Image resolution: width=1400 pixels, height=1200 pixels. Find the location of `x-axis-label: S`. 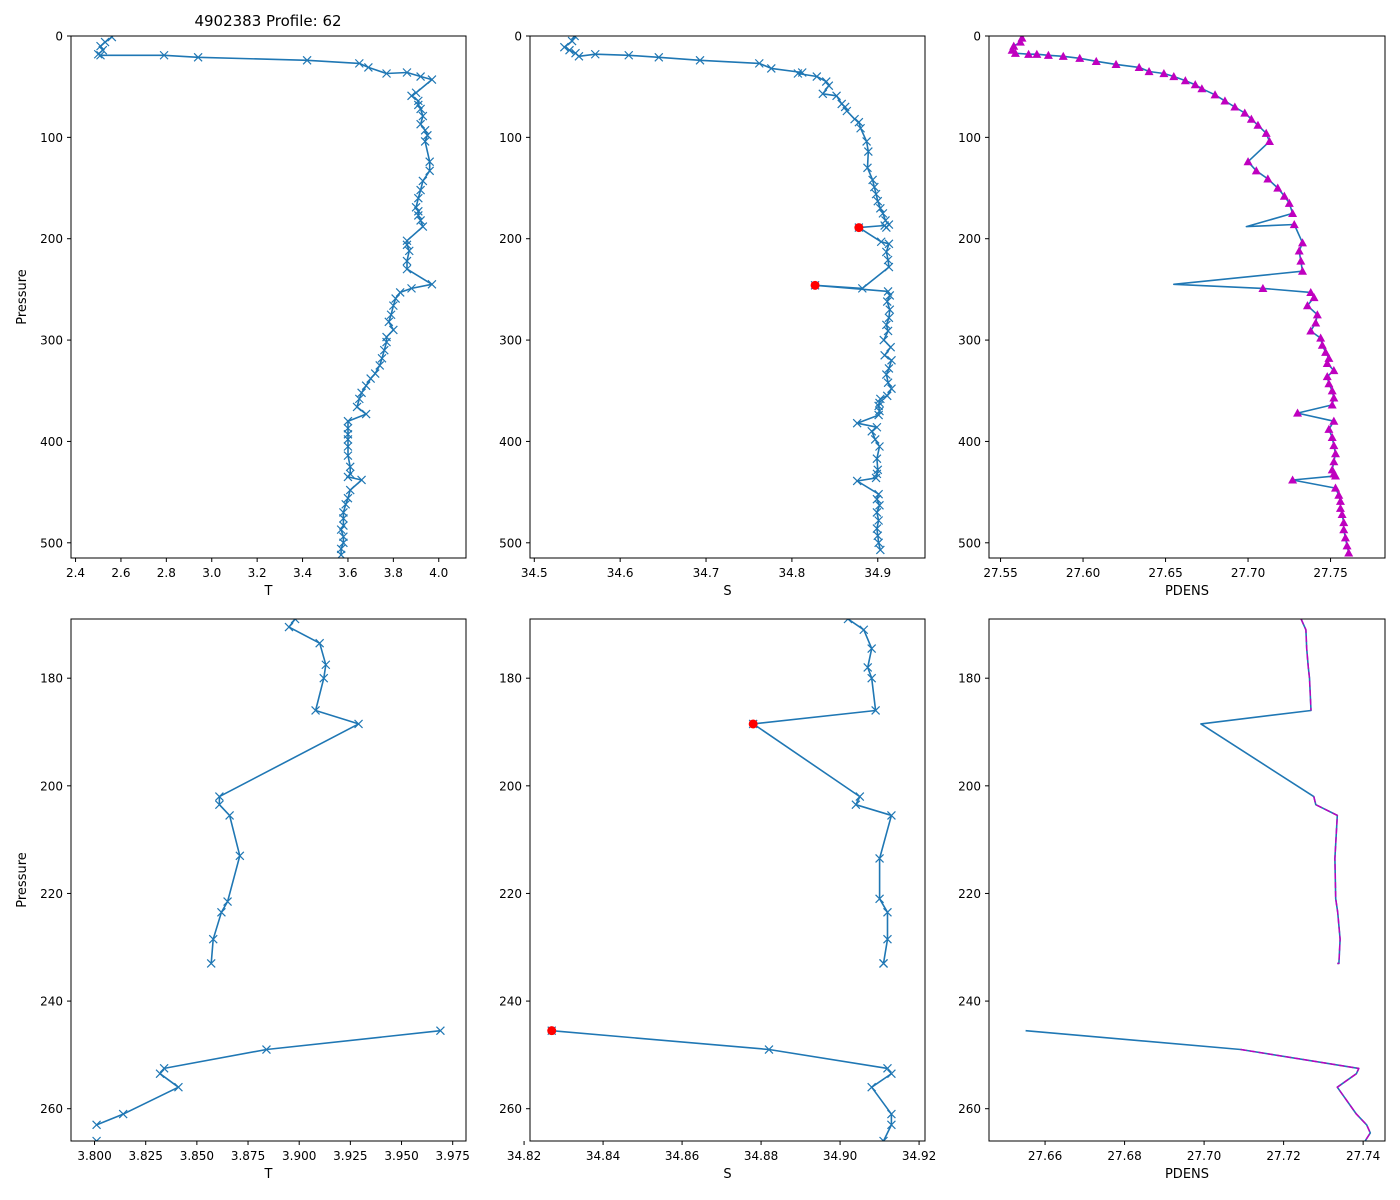

x-axis-label: S is located at coordinates (727, 591).